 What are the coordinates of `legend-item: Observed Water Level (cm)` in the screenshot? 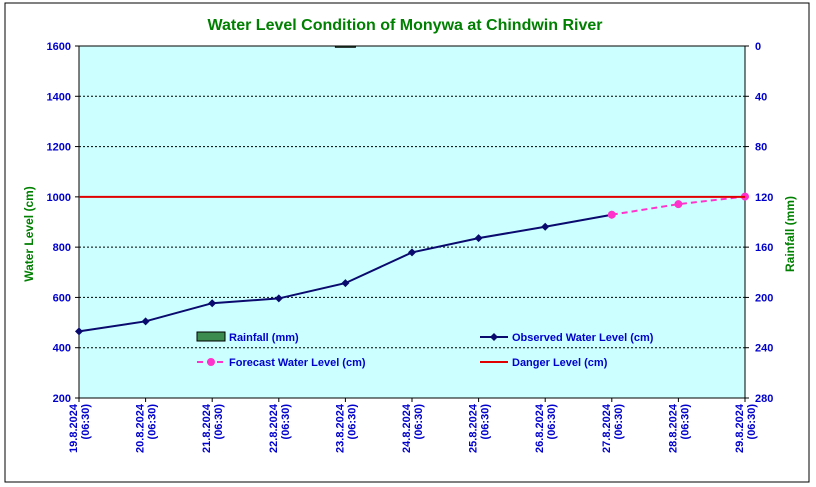 It's located at (567, 338).